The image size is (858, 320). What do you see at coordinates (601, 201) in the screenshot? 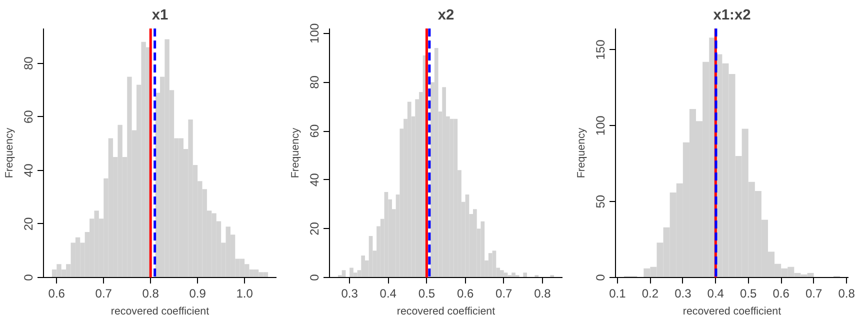
I see `y-tick-label: 50` at bounding box center [601, 201].